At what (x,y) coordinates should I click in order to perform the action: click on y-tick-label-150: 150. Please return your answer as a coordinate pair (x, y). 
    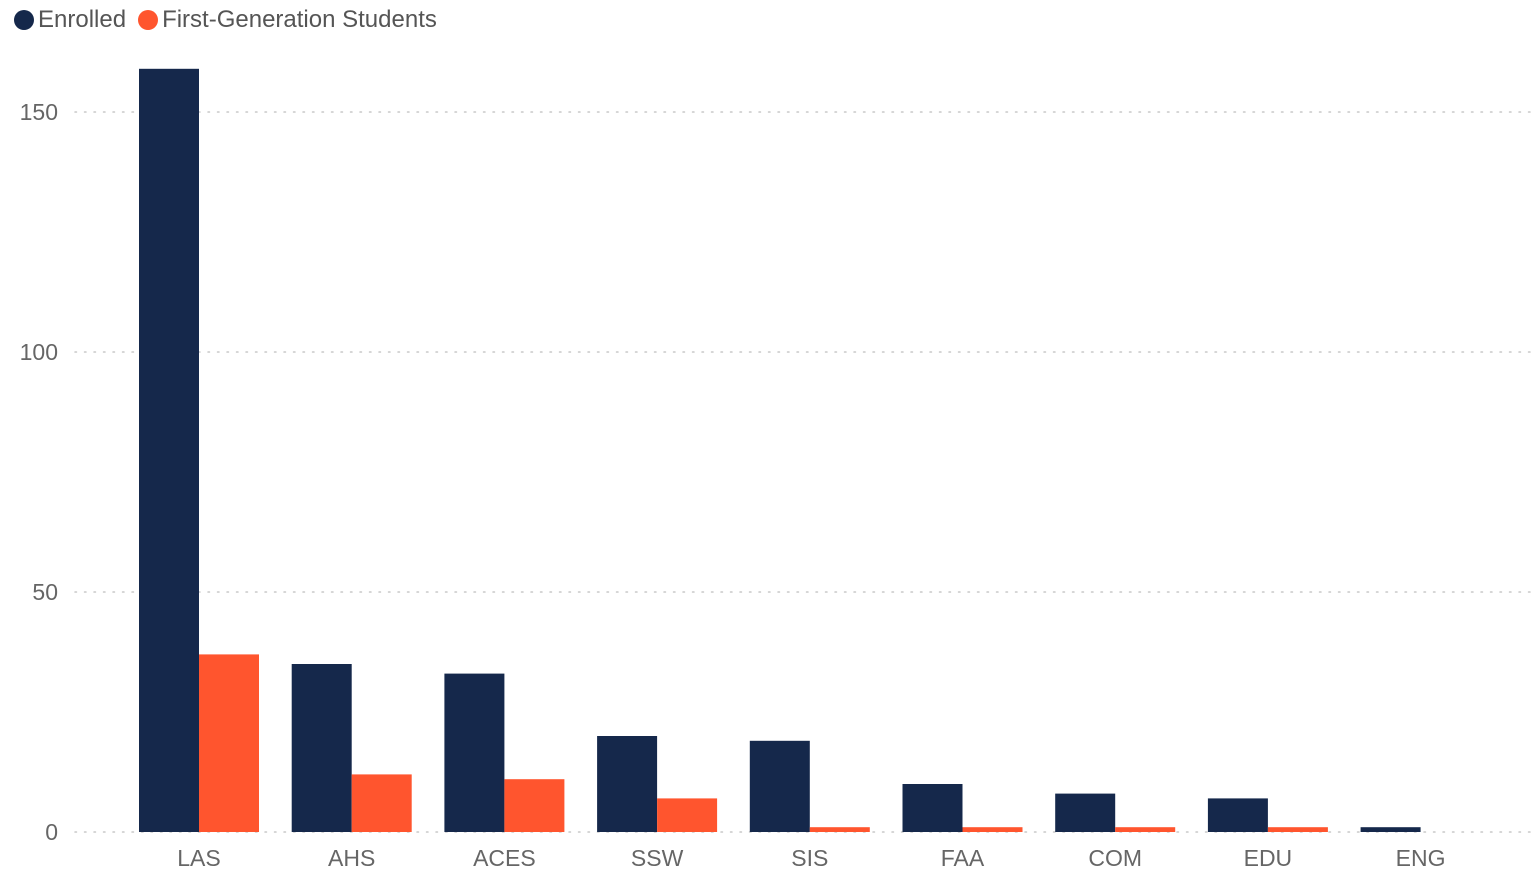
    Looking at the image, I should click on (39, 112).